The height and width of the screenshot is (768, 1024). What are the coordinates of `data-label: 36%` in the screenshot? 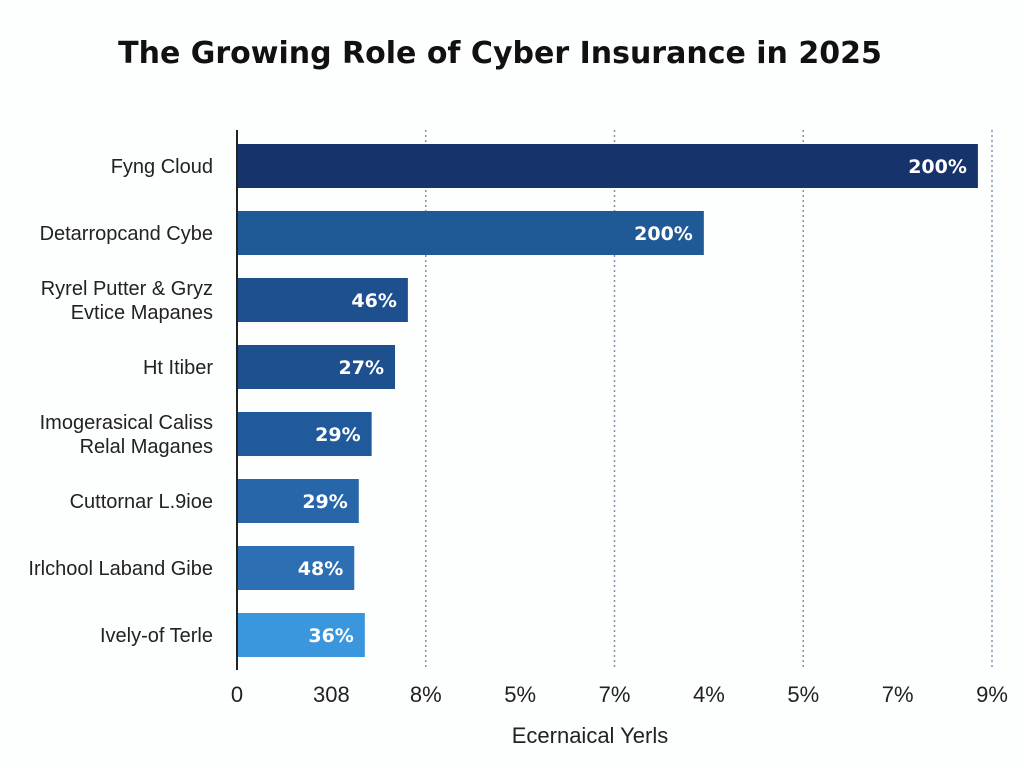 It's located at (330, 636).